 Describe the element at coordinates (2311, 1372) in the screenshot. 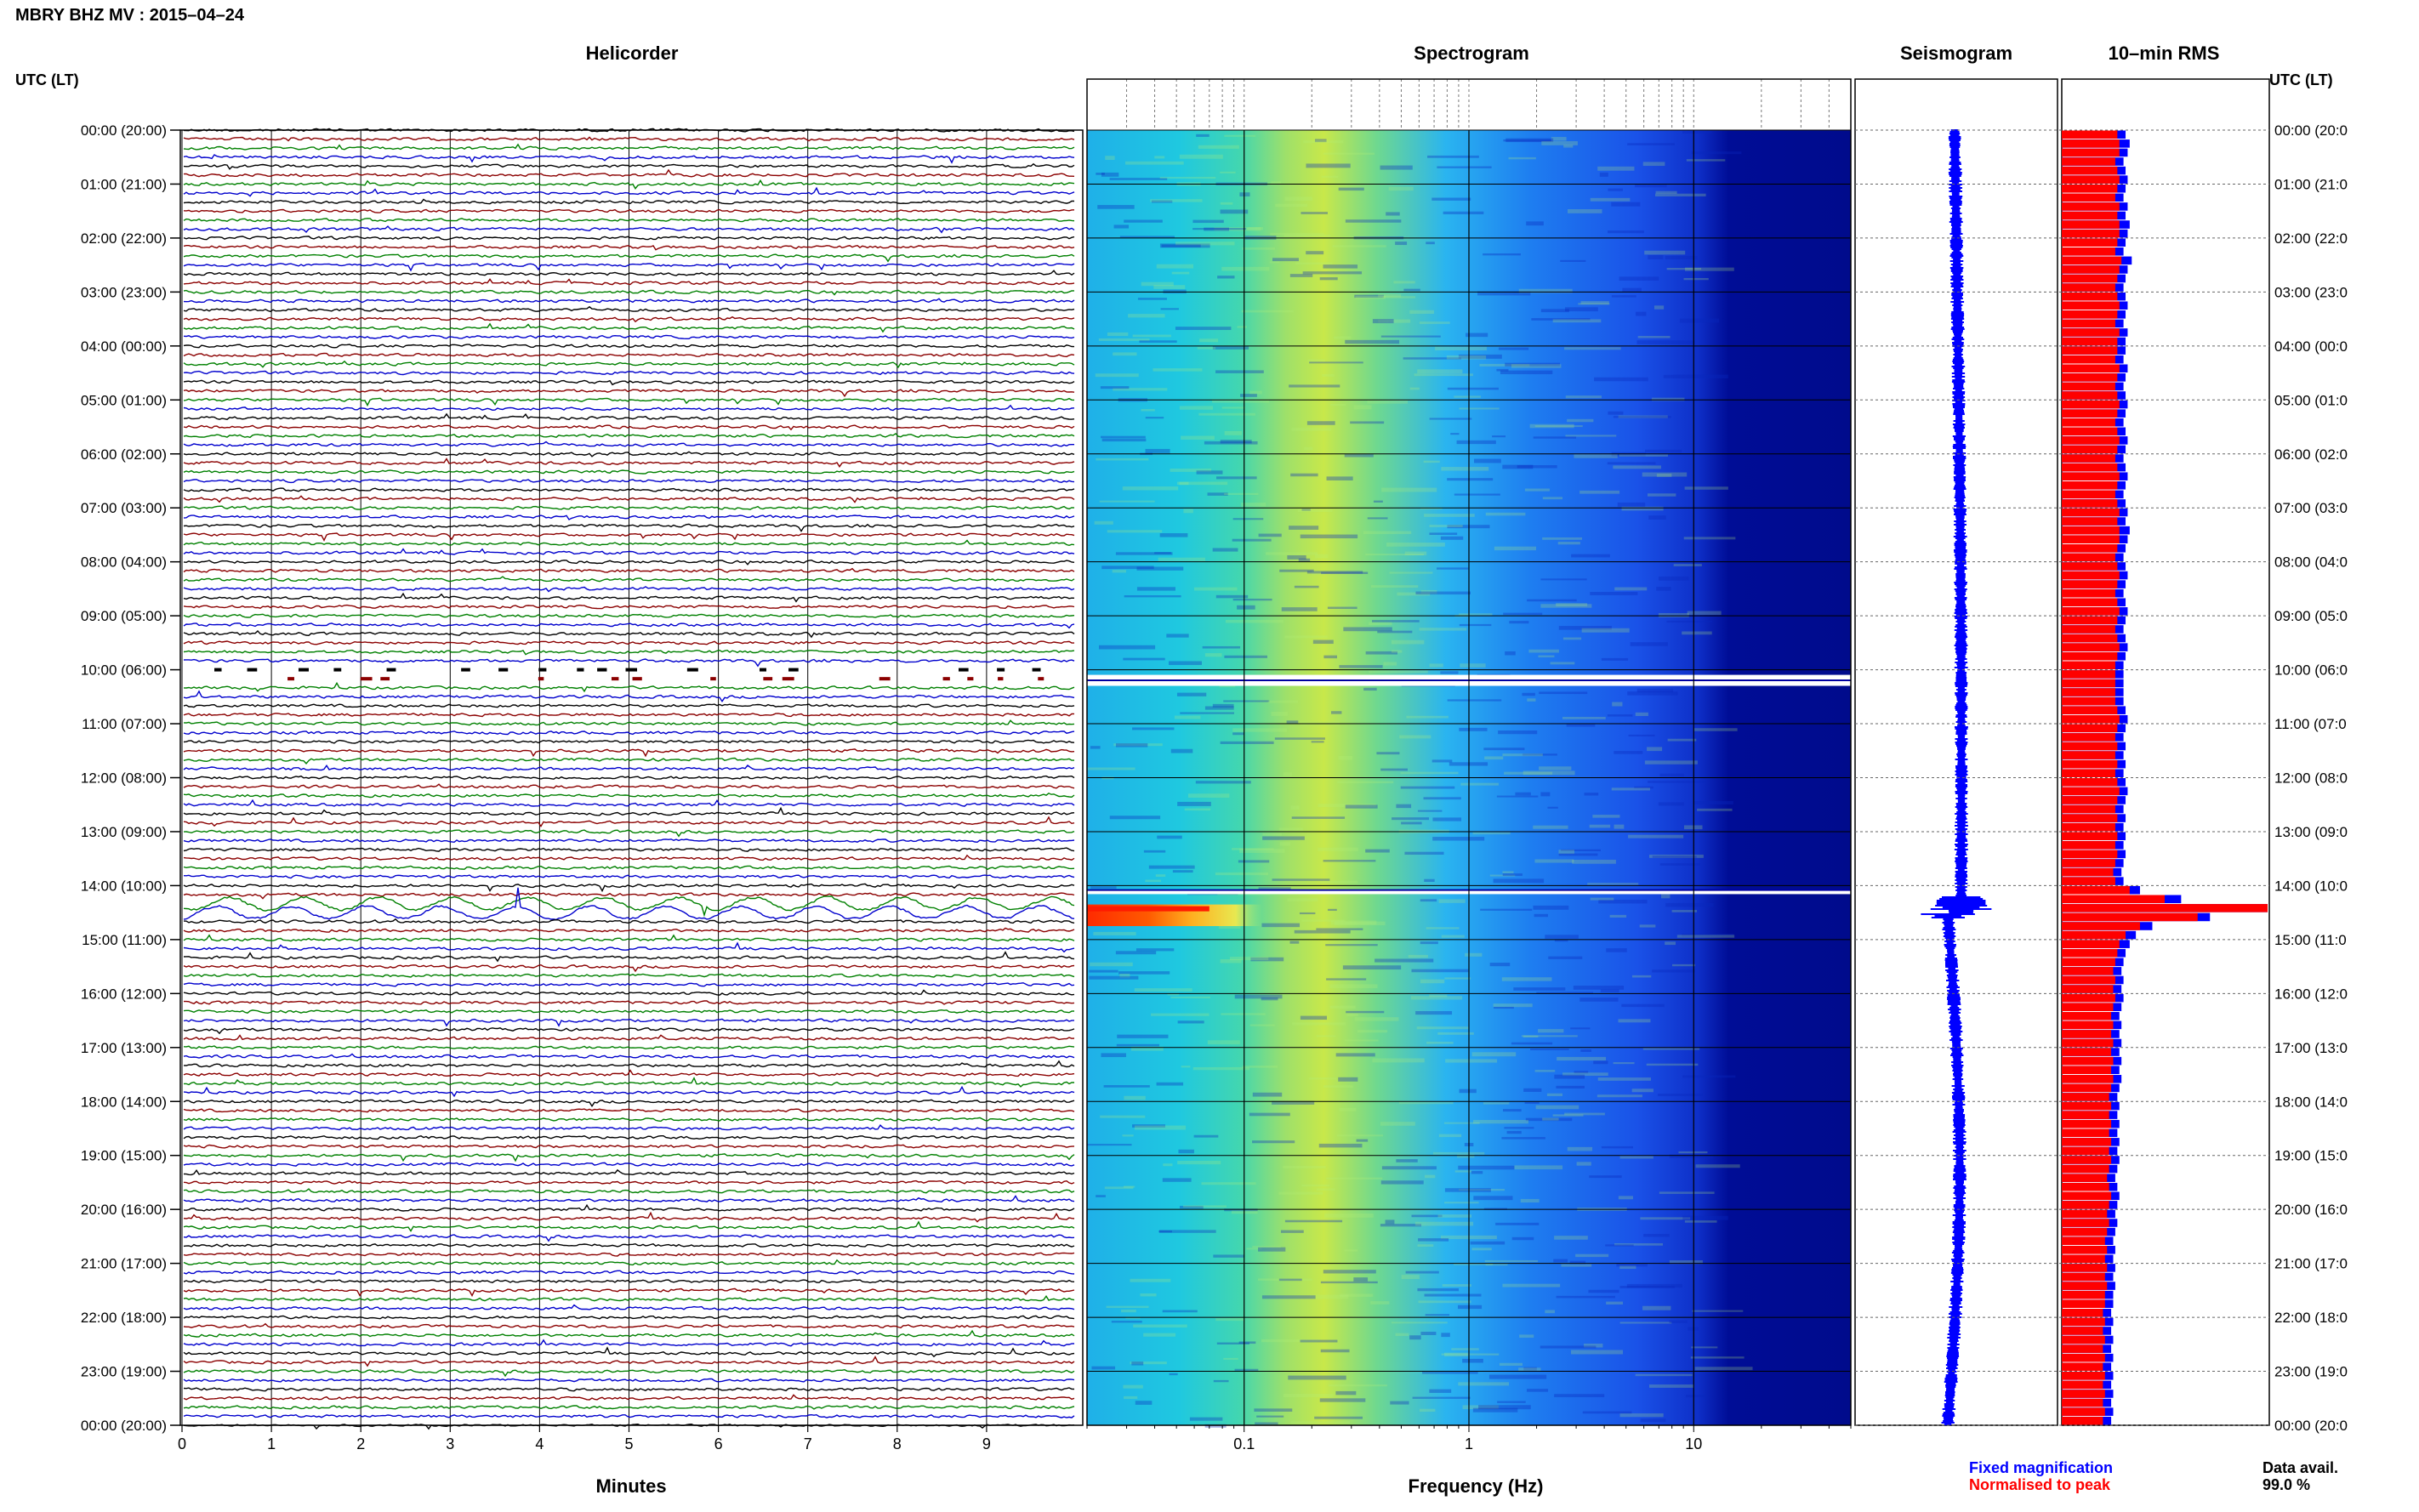

I see `hour-label-right: 23:00 (19:0` at that location.